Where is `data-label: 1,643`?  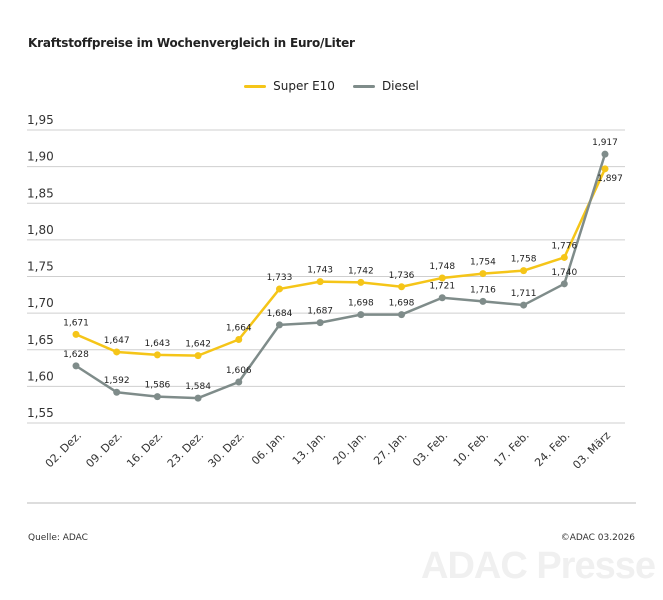 data-label: 1,643 is located at coordinates (158, 344).